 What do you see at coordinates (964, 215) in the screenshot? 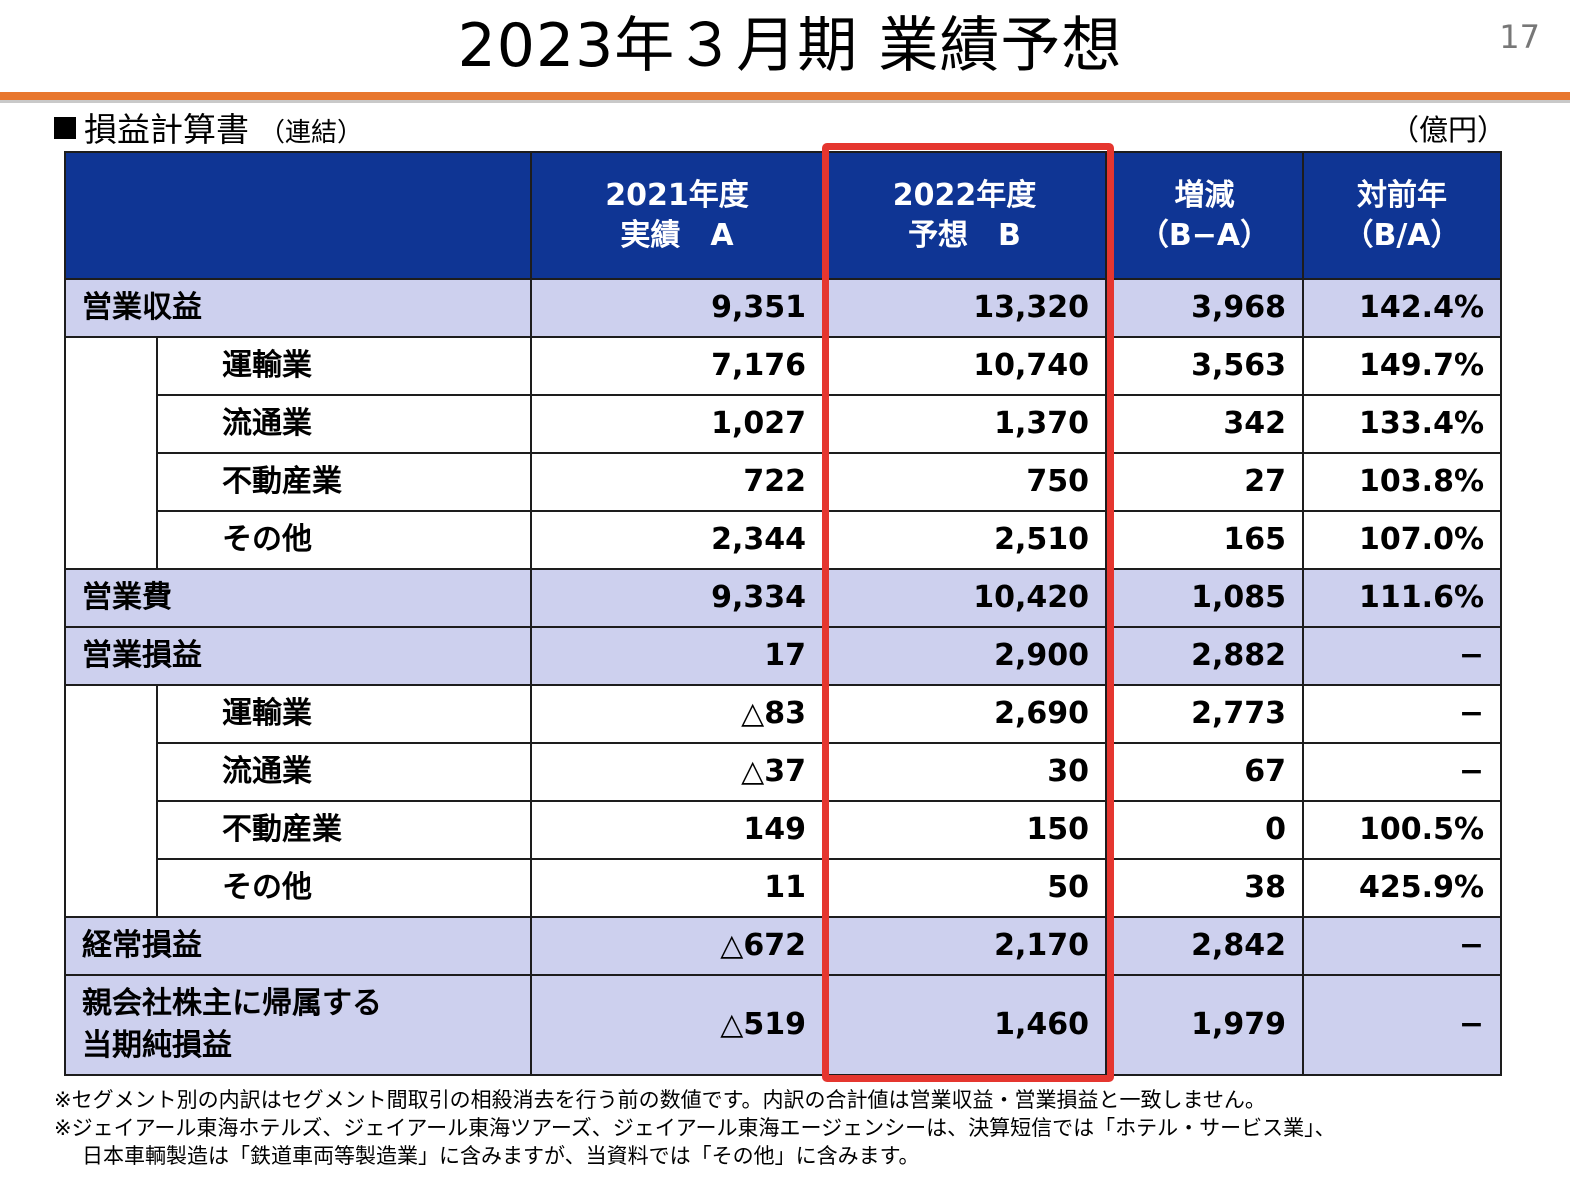
I see `header-fy2022-forecast: 2022年度 予想 B` at bounding box center [964, 215].